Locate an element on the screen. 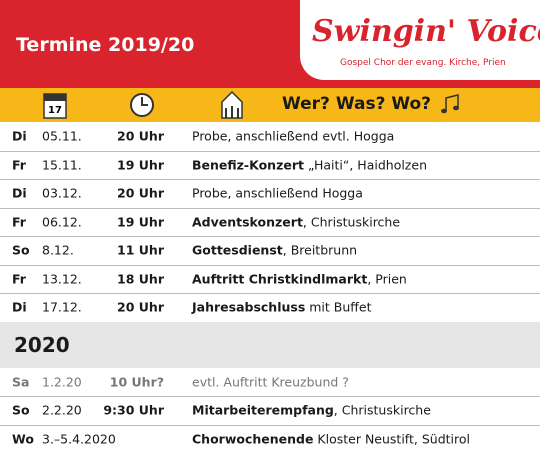 The image size is (540, 459). event-details: „Haiti“, Haidholzen is located at coordinates (365, 165).